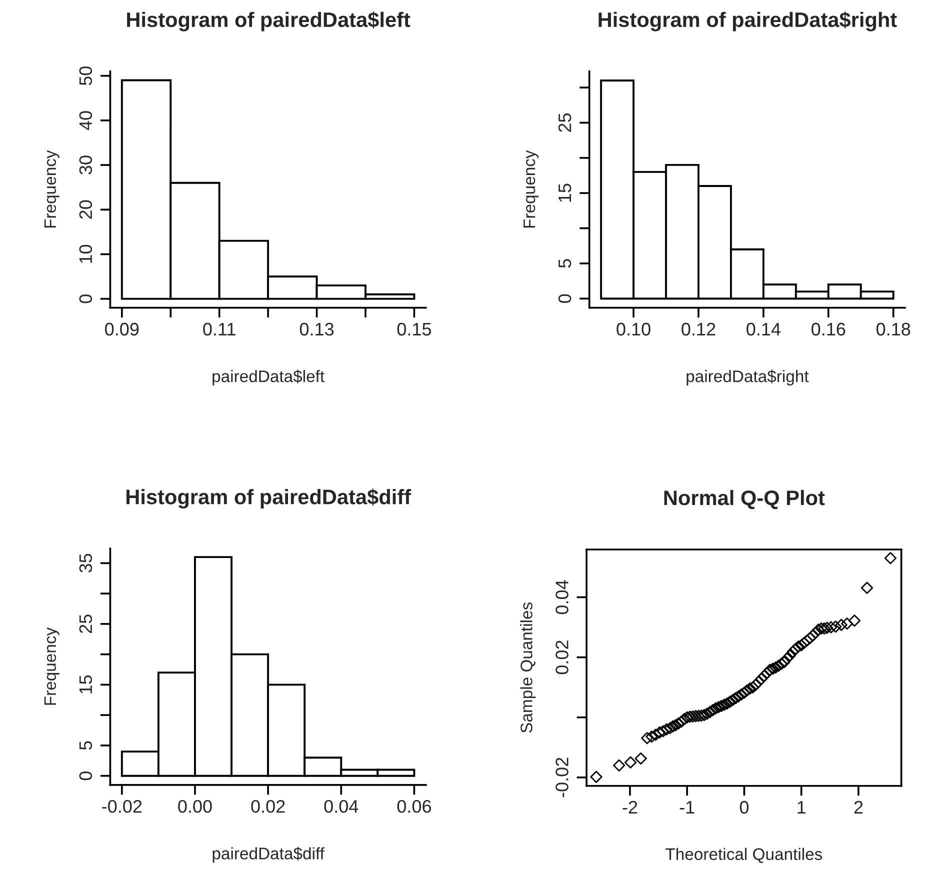  Describe the element at coordinates (802, 807) in the screenshot. I see `x-tick-label: 1` at that location.